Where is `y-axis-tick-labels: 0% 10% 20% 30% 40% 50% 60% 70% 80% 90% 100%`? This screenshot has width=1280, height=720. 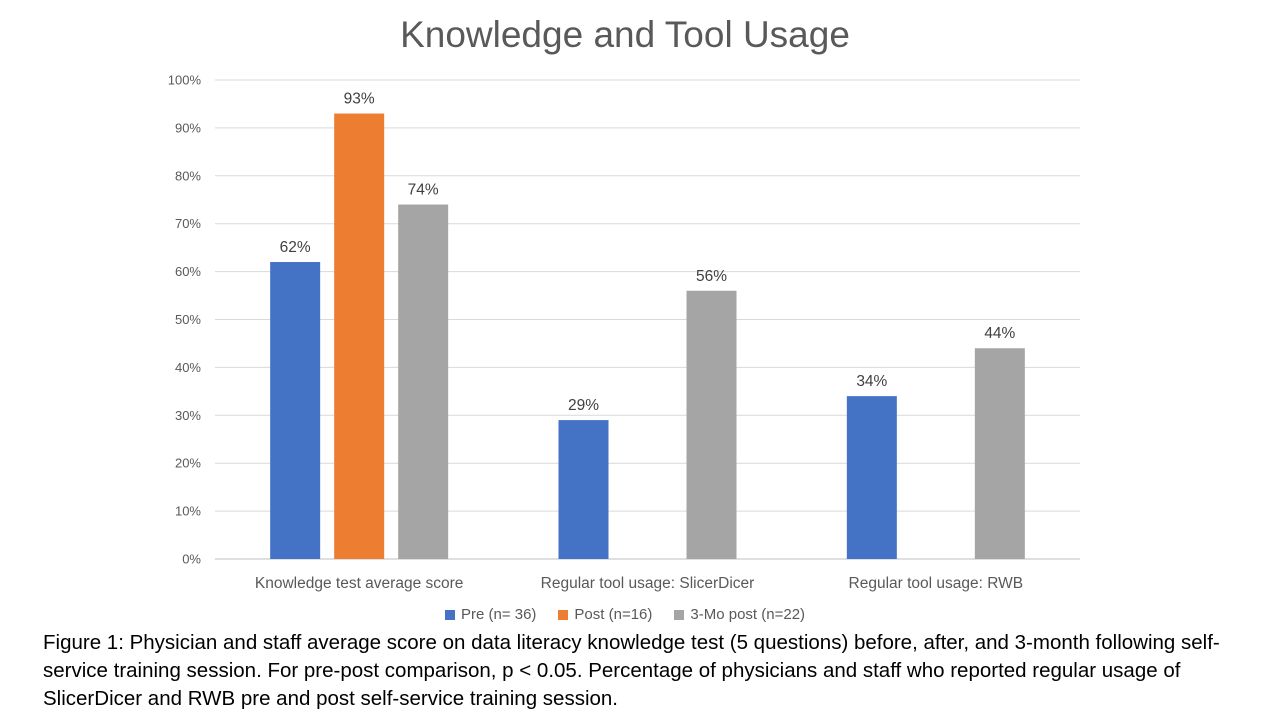 y-axis-tick-labels: 0% 10% 20% 30% 40% 50% 60% 70% 80% 90% 100% is located at coordinates (185, 320).